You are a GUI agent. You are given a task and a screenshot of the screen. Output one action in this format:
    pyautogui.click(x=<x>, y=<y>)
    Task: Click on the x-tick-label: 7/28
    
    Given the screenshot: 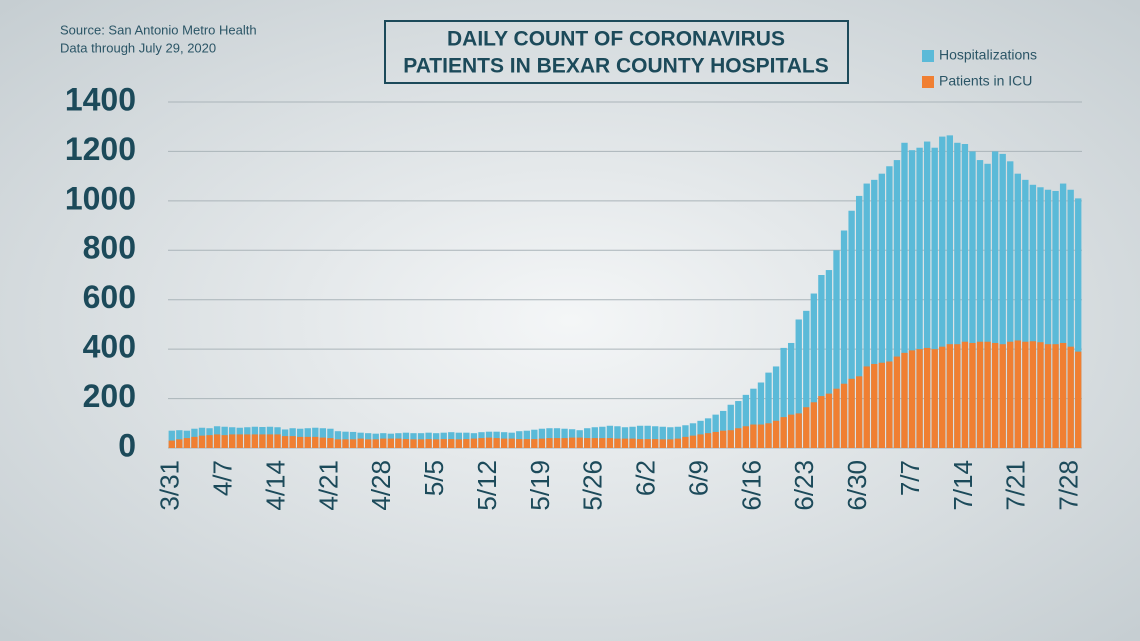 What is the action you would take?
    pyautogui.click(x=1069, y=485)
    